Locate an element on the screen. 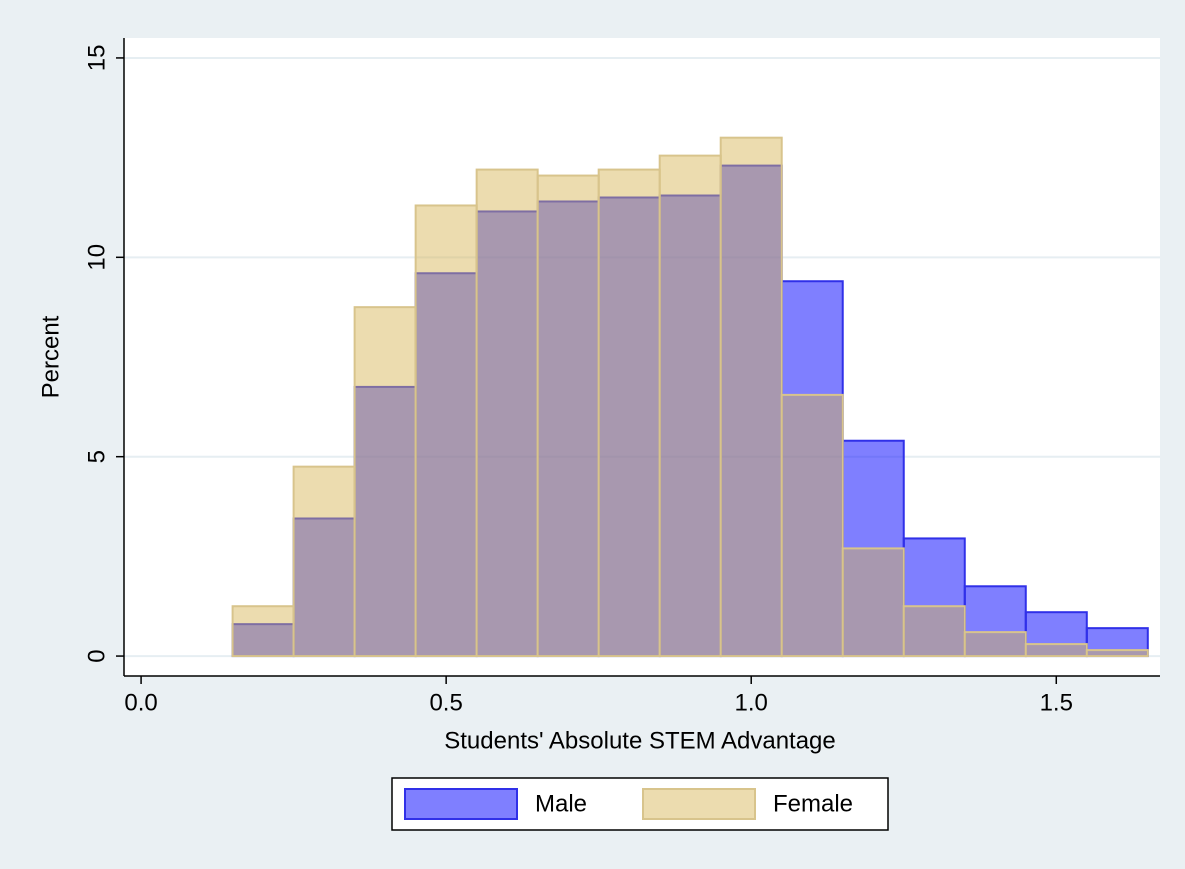  y-tick-label: 15 is located at coordinates (96, 58).